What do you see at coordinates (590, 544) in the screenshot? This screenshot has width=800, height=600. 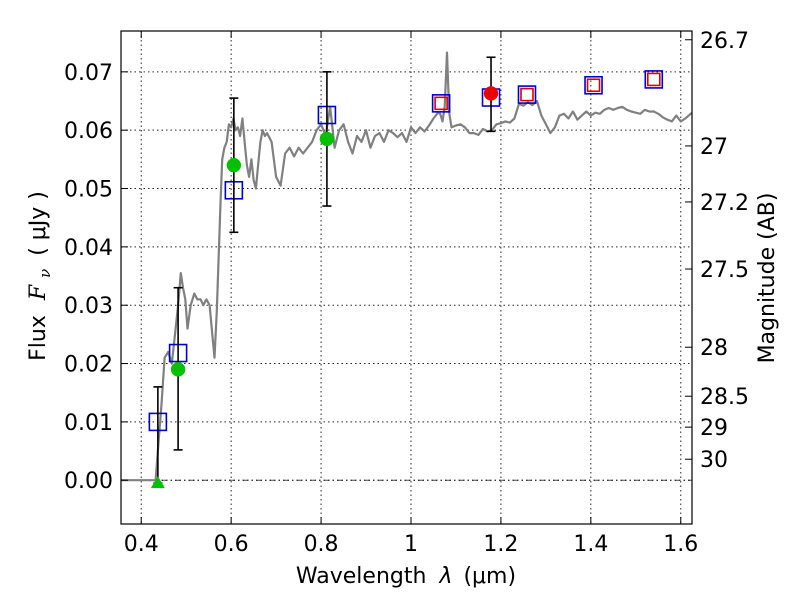 I see `x-tick-label: 1.4` at bounding box center [590, 544].